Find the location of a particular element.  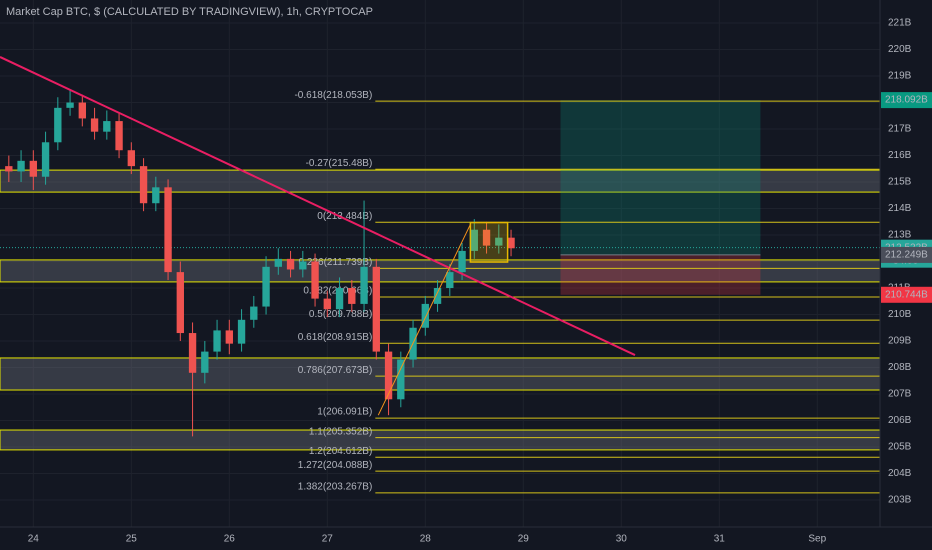

fib-label: 1.382(203.267B) is located at coordinates (335, 487).